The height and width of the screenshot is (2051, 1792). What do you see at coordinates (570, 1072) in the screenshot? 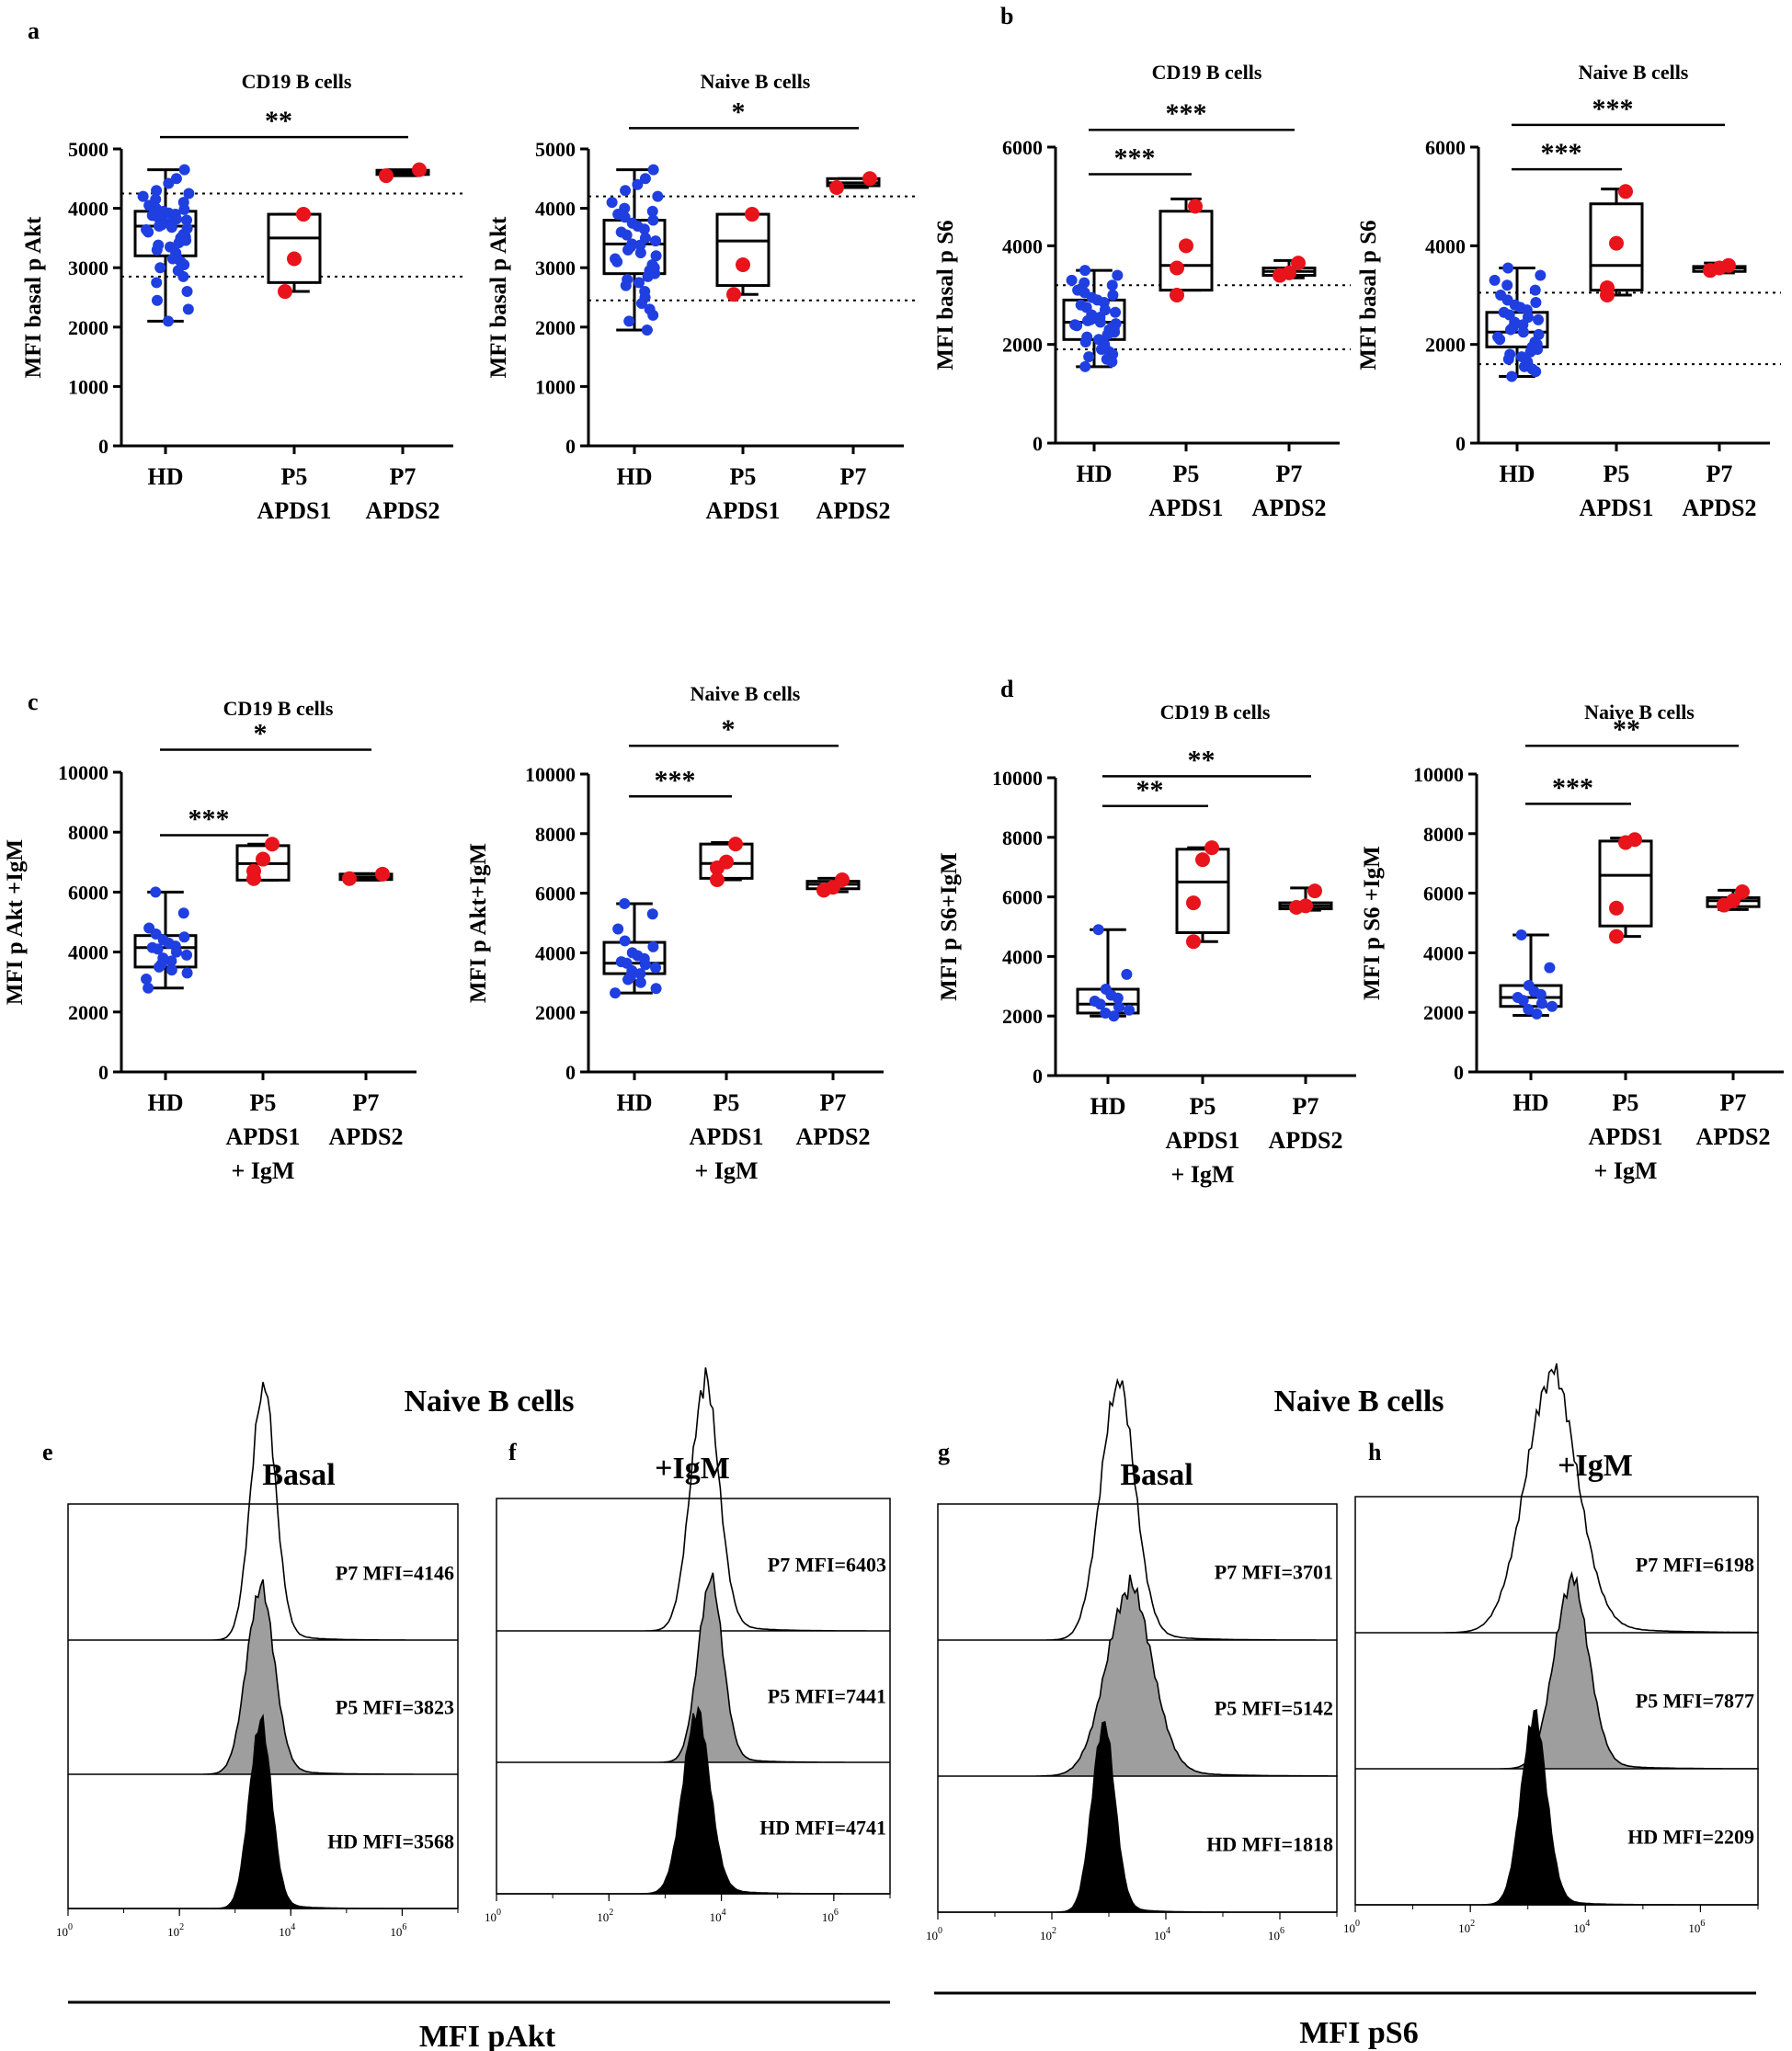
I see `y-tick-label: 0` at bounding box center [570, 1072].